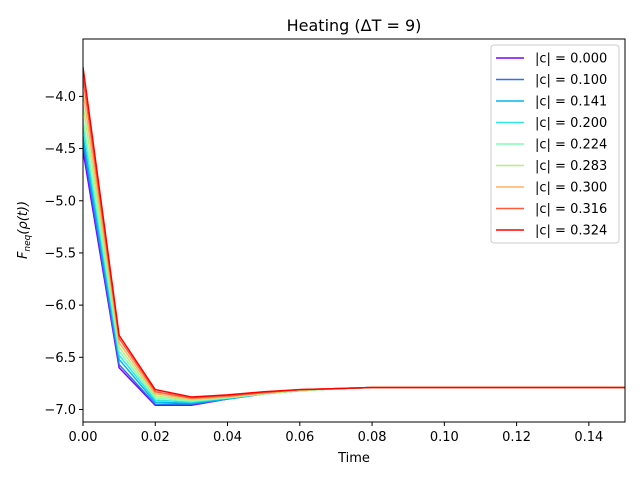 This screenshot has width=640, height=480. What do you see at coordinates (444, 437) in the screenshot?
I see `x-tick-label: 0.10` at bounding box center [444, 437].